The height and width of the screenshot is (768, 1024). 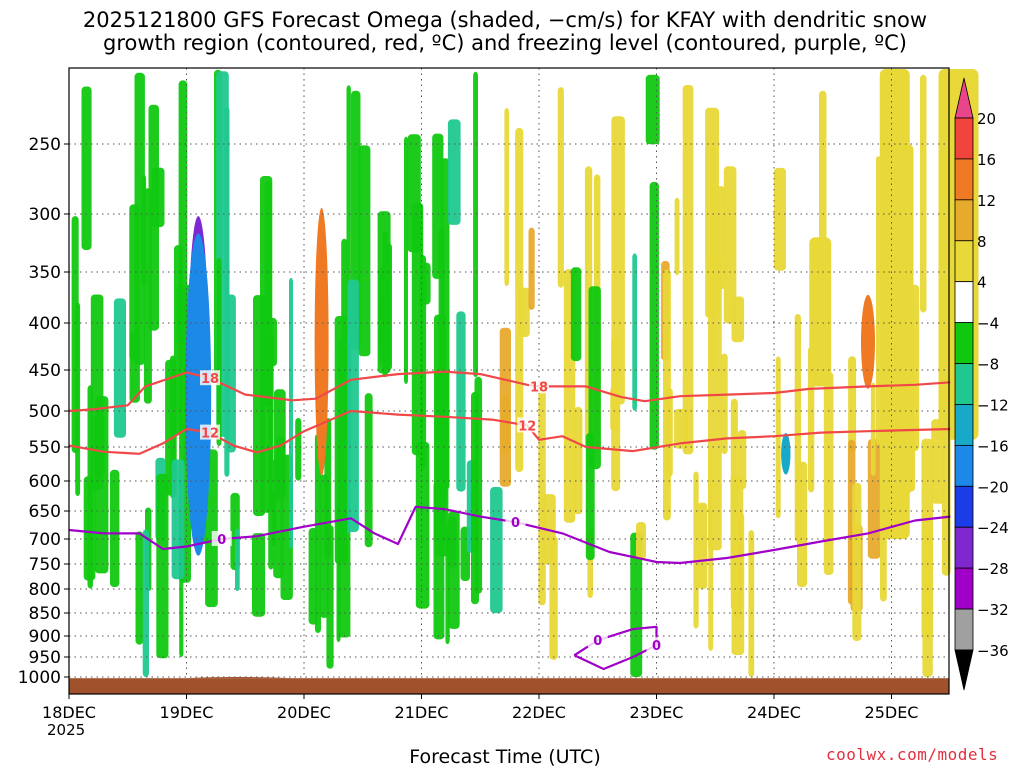 What do you see at coordinates (39, 678) in the screenshot?
I see `y-tick-label: 1000` at bounding box center [39, 678].